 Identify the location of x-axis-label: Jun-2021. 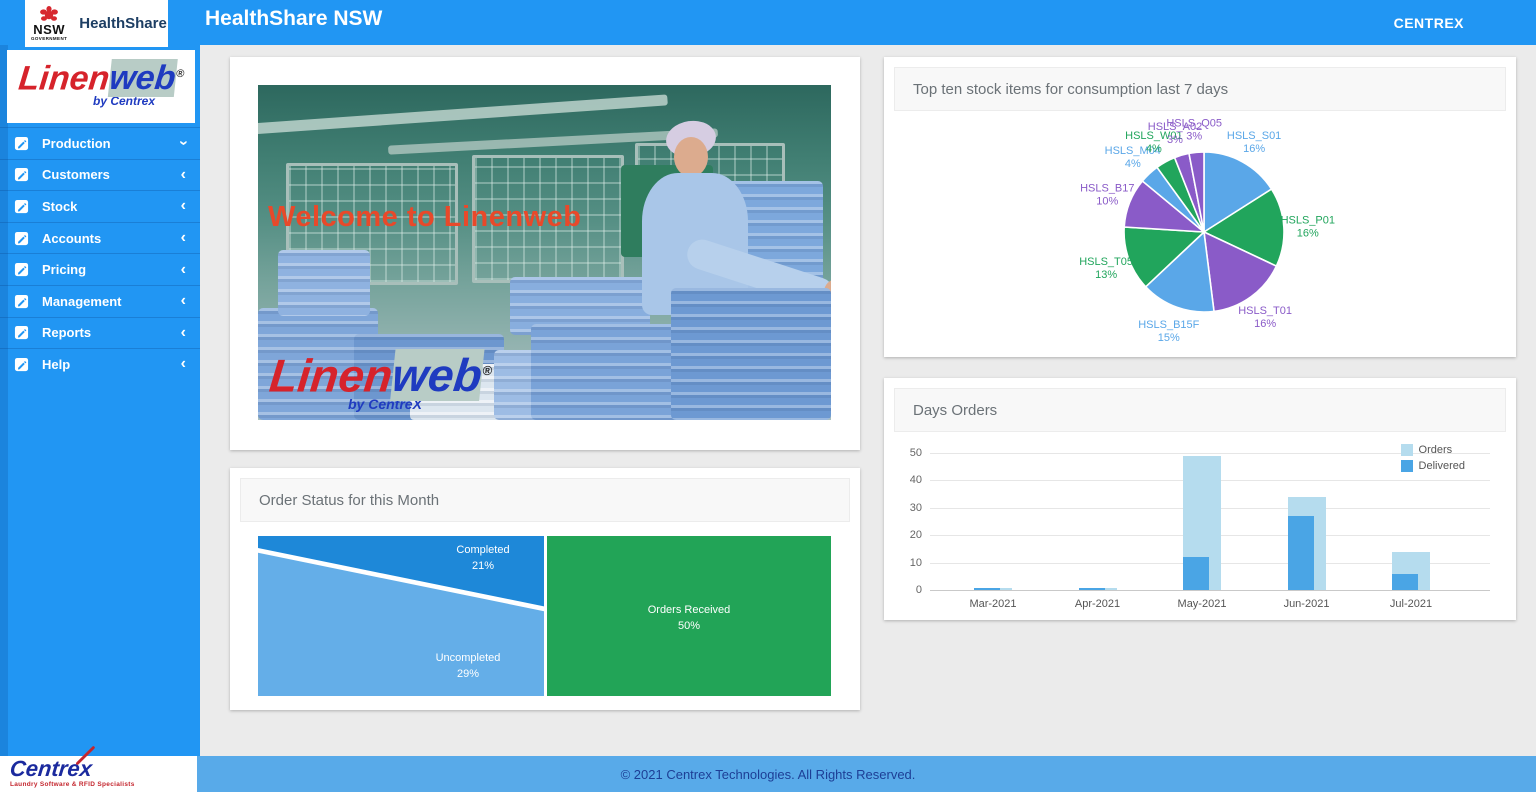
(1306, 604).